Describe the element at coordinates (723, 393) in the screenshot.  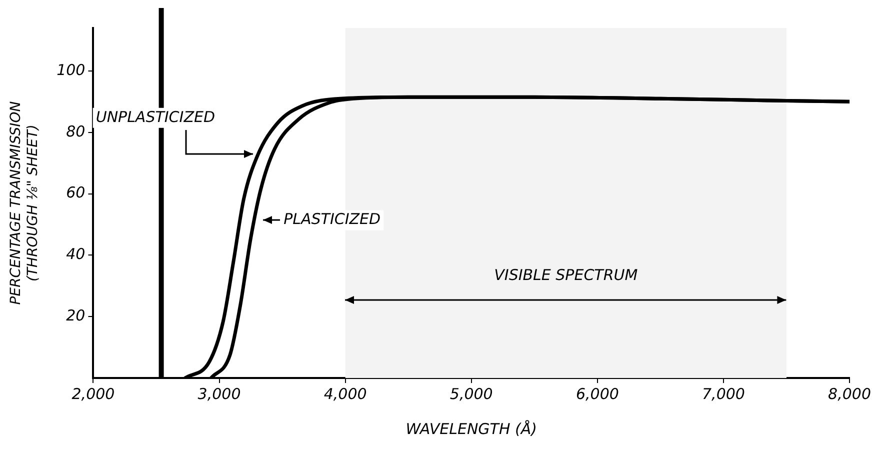
I see `x-tick-label: 7,000` at that location.